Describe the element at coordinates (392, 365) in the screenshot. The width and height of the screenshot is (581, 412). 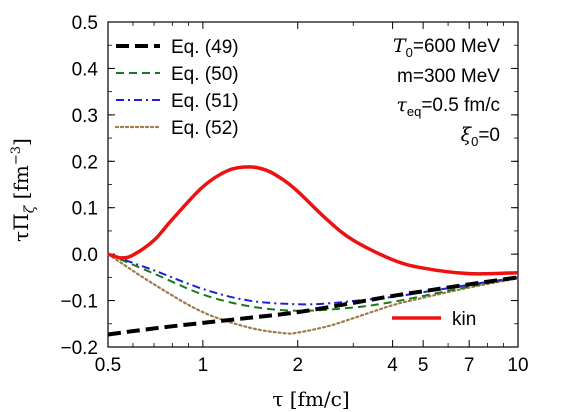
I see `x-tick-label: 4` at that location.